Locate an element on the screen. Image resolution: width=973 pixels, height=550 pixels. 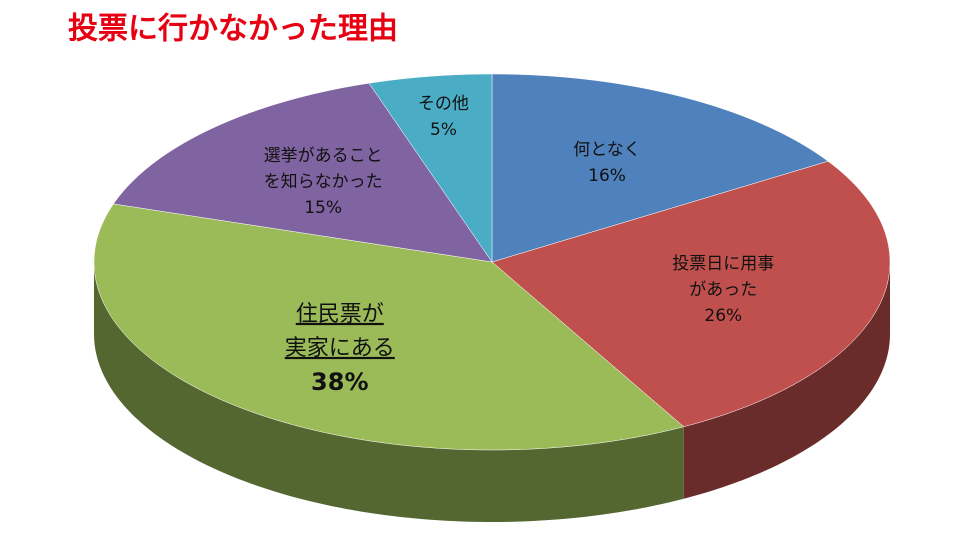
value-label: 16% is located at coordinates (607, 176).